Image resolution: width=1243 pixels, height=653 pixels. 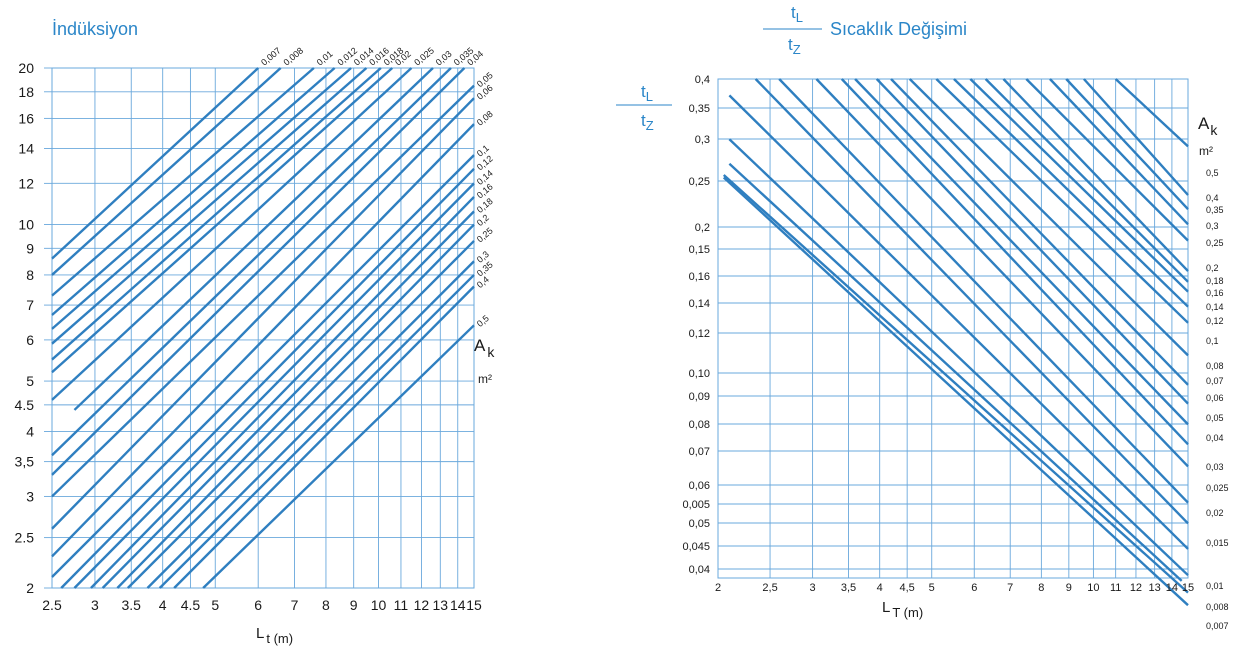 What do you see at coordinates (424, 56) in the screenshot?
I see `induction-curve-label: 0,025` at bounding box center [424, 56].